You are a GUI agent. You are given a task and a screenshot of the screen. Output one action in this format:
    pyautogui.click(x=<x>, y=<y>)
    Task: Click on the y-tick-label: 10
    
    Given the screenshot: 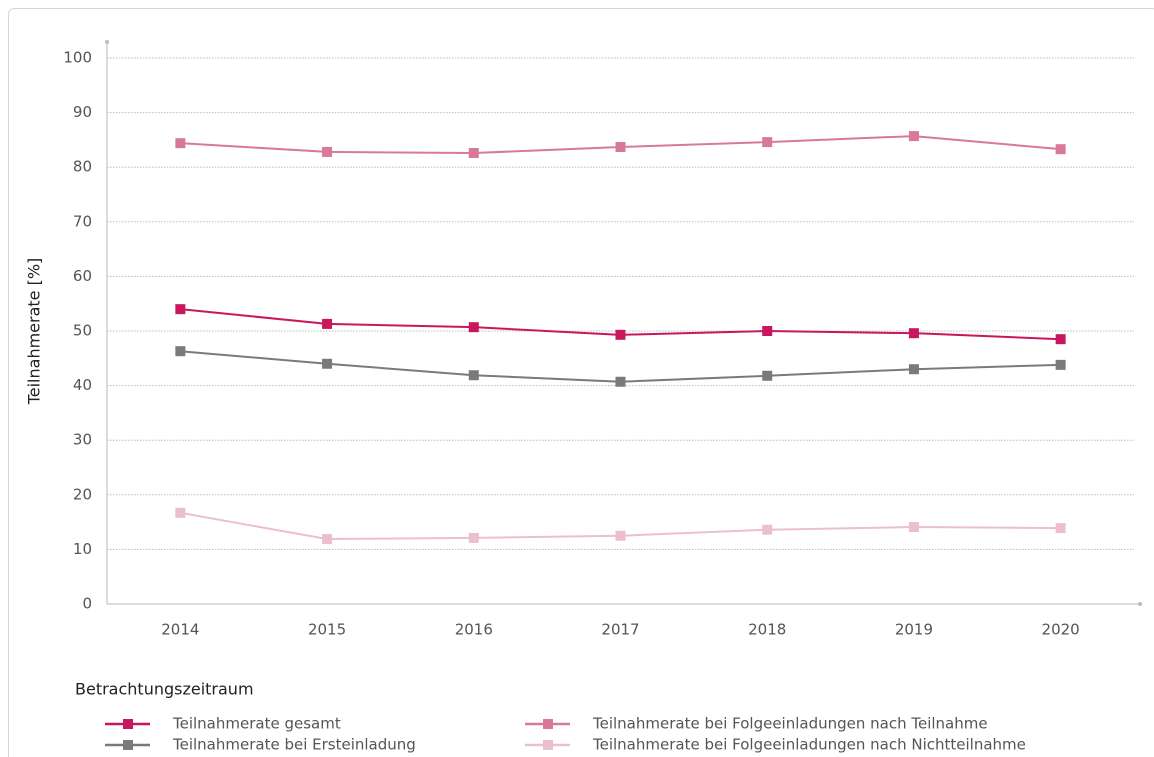 What is the action you would take?
    pyautogui.click(x=82, y=549)
    